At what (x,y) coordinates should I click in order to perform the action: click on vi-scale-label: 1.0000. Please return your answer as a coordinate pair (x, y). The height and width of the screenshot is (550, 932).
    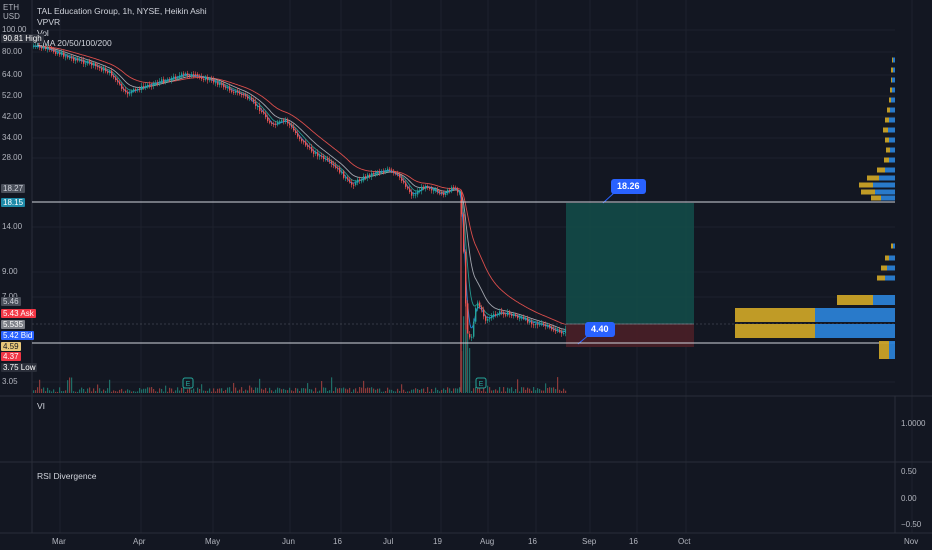
    Looking at the image, I should click on (913, 423).